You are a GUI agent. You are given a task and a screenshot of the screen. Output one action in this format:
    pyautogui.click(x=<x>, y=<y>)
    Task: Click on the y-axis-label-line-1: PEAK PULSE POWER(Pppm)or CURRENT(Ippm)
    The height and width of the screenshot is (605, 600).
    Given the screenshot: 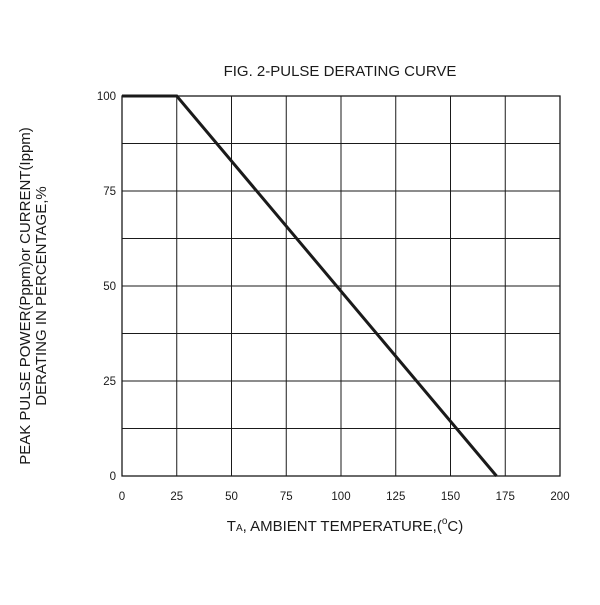 What is the action you would take?
    pyautogui.click(x=25, y=296)
    